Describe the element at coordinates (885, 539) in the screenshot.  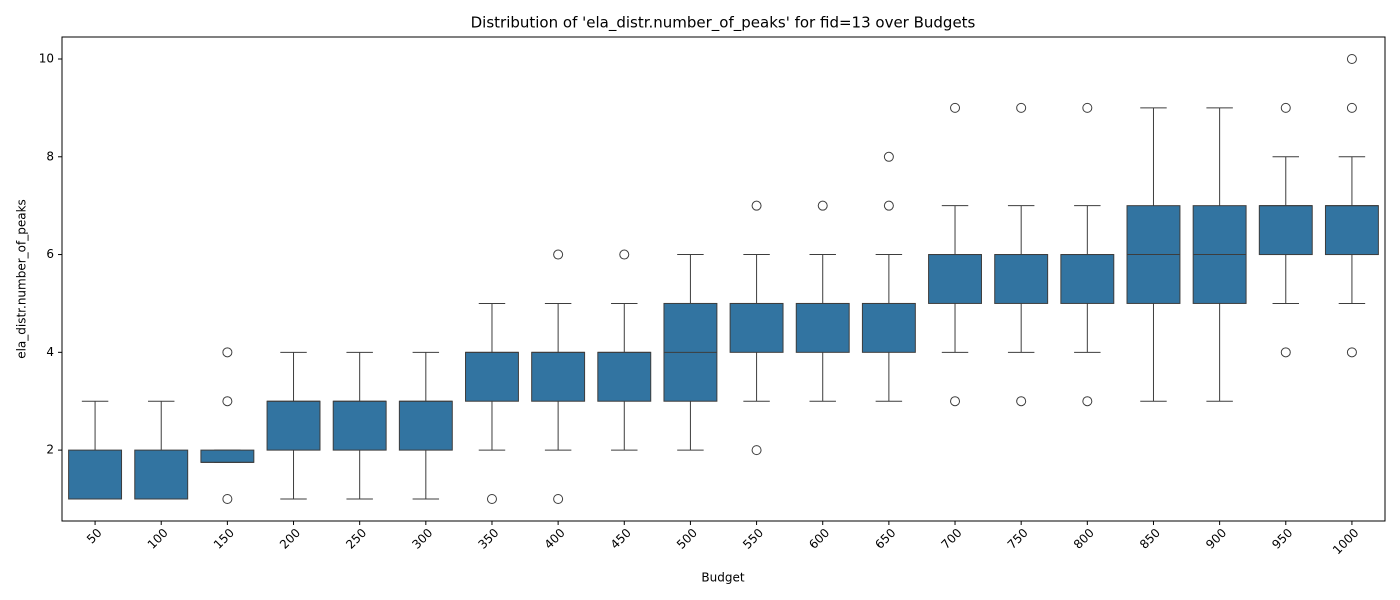
I see `x-tick-label: 650` at that location.